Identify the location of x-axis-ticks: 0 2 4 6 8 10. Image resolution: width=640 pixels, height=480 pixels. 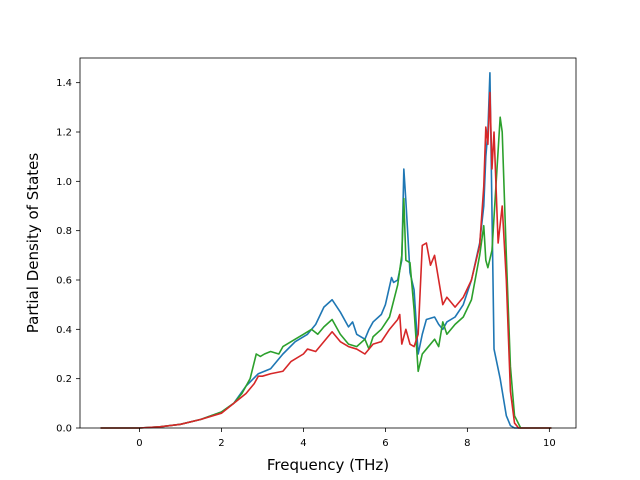
(346, 438).